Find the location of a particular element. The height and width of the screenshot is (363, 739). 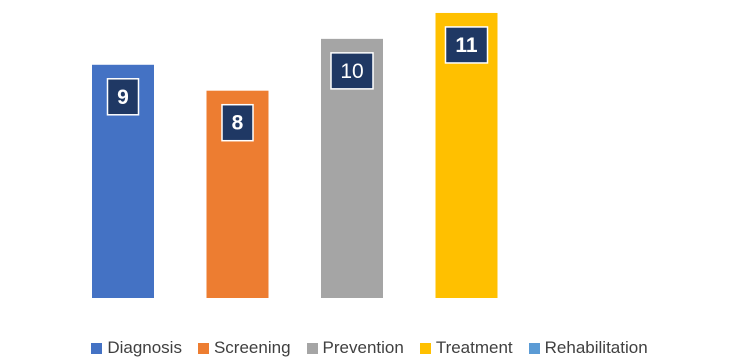

legend-item-prevention: Prevention is located at coordinates (355, 348).